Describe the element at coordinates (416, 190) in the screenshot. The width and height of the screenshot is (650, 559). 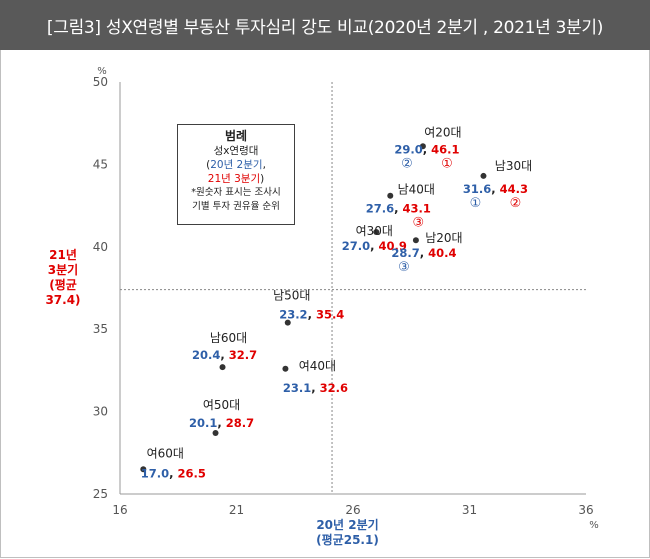
I see `point-name-label: 남40대` at that location.